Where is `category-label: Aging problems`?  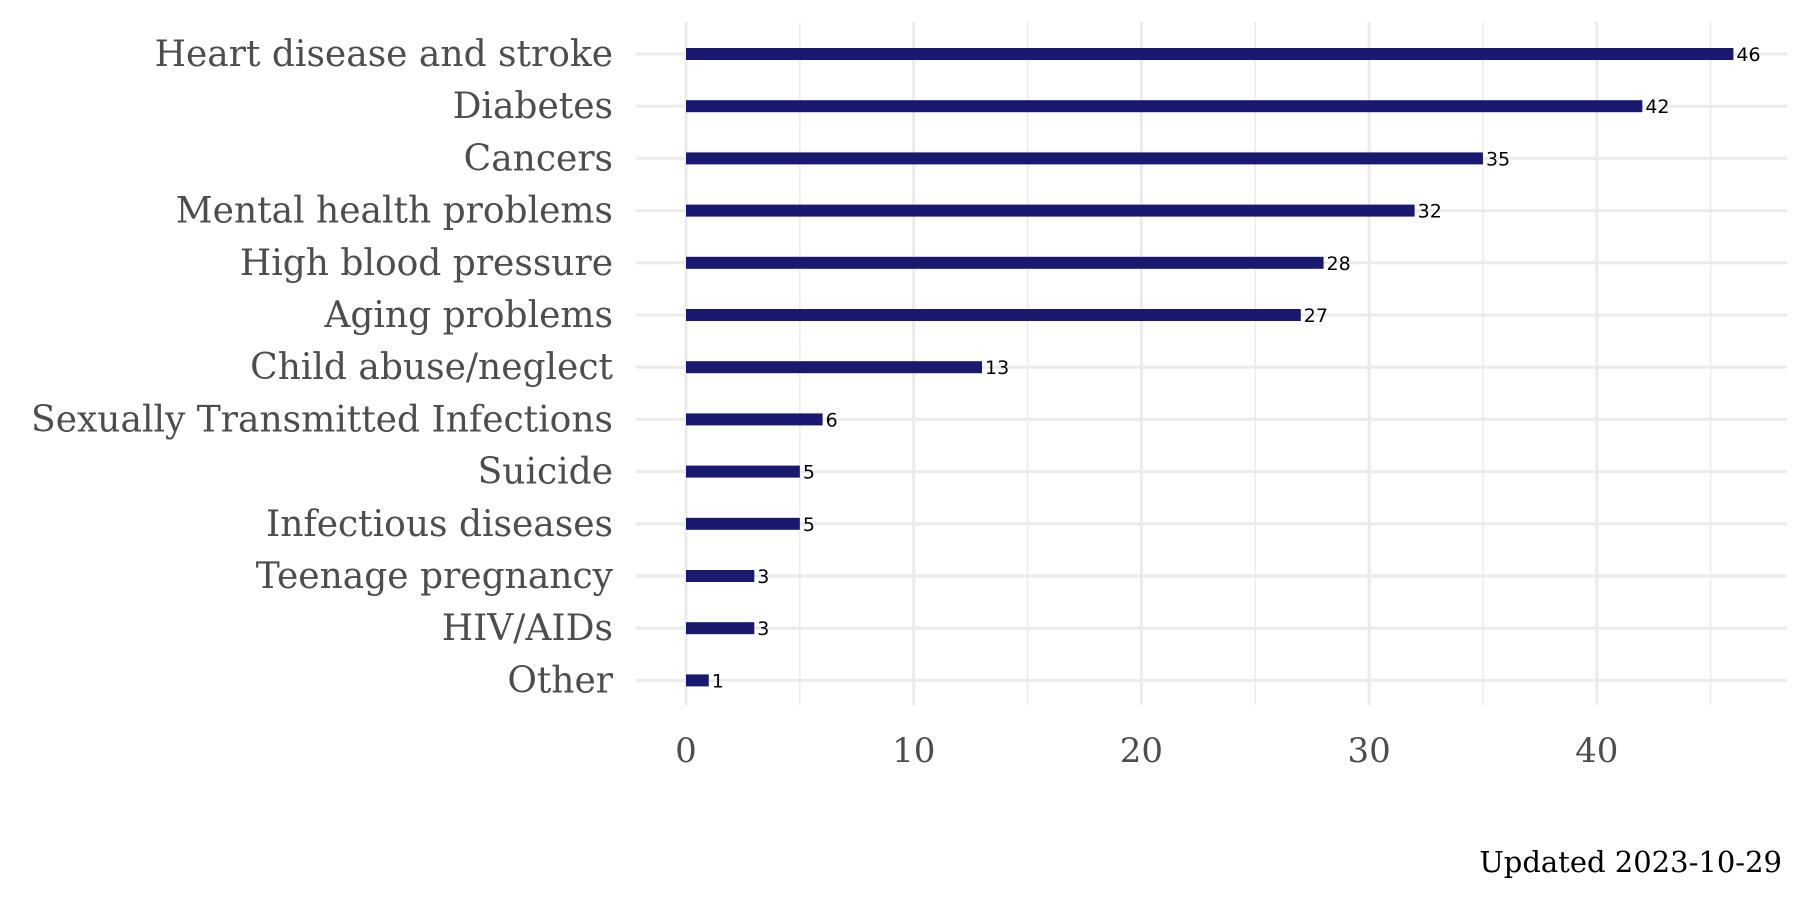
category-label: Aging problems is located at coordinates (468, 315).